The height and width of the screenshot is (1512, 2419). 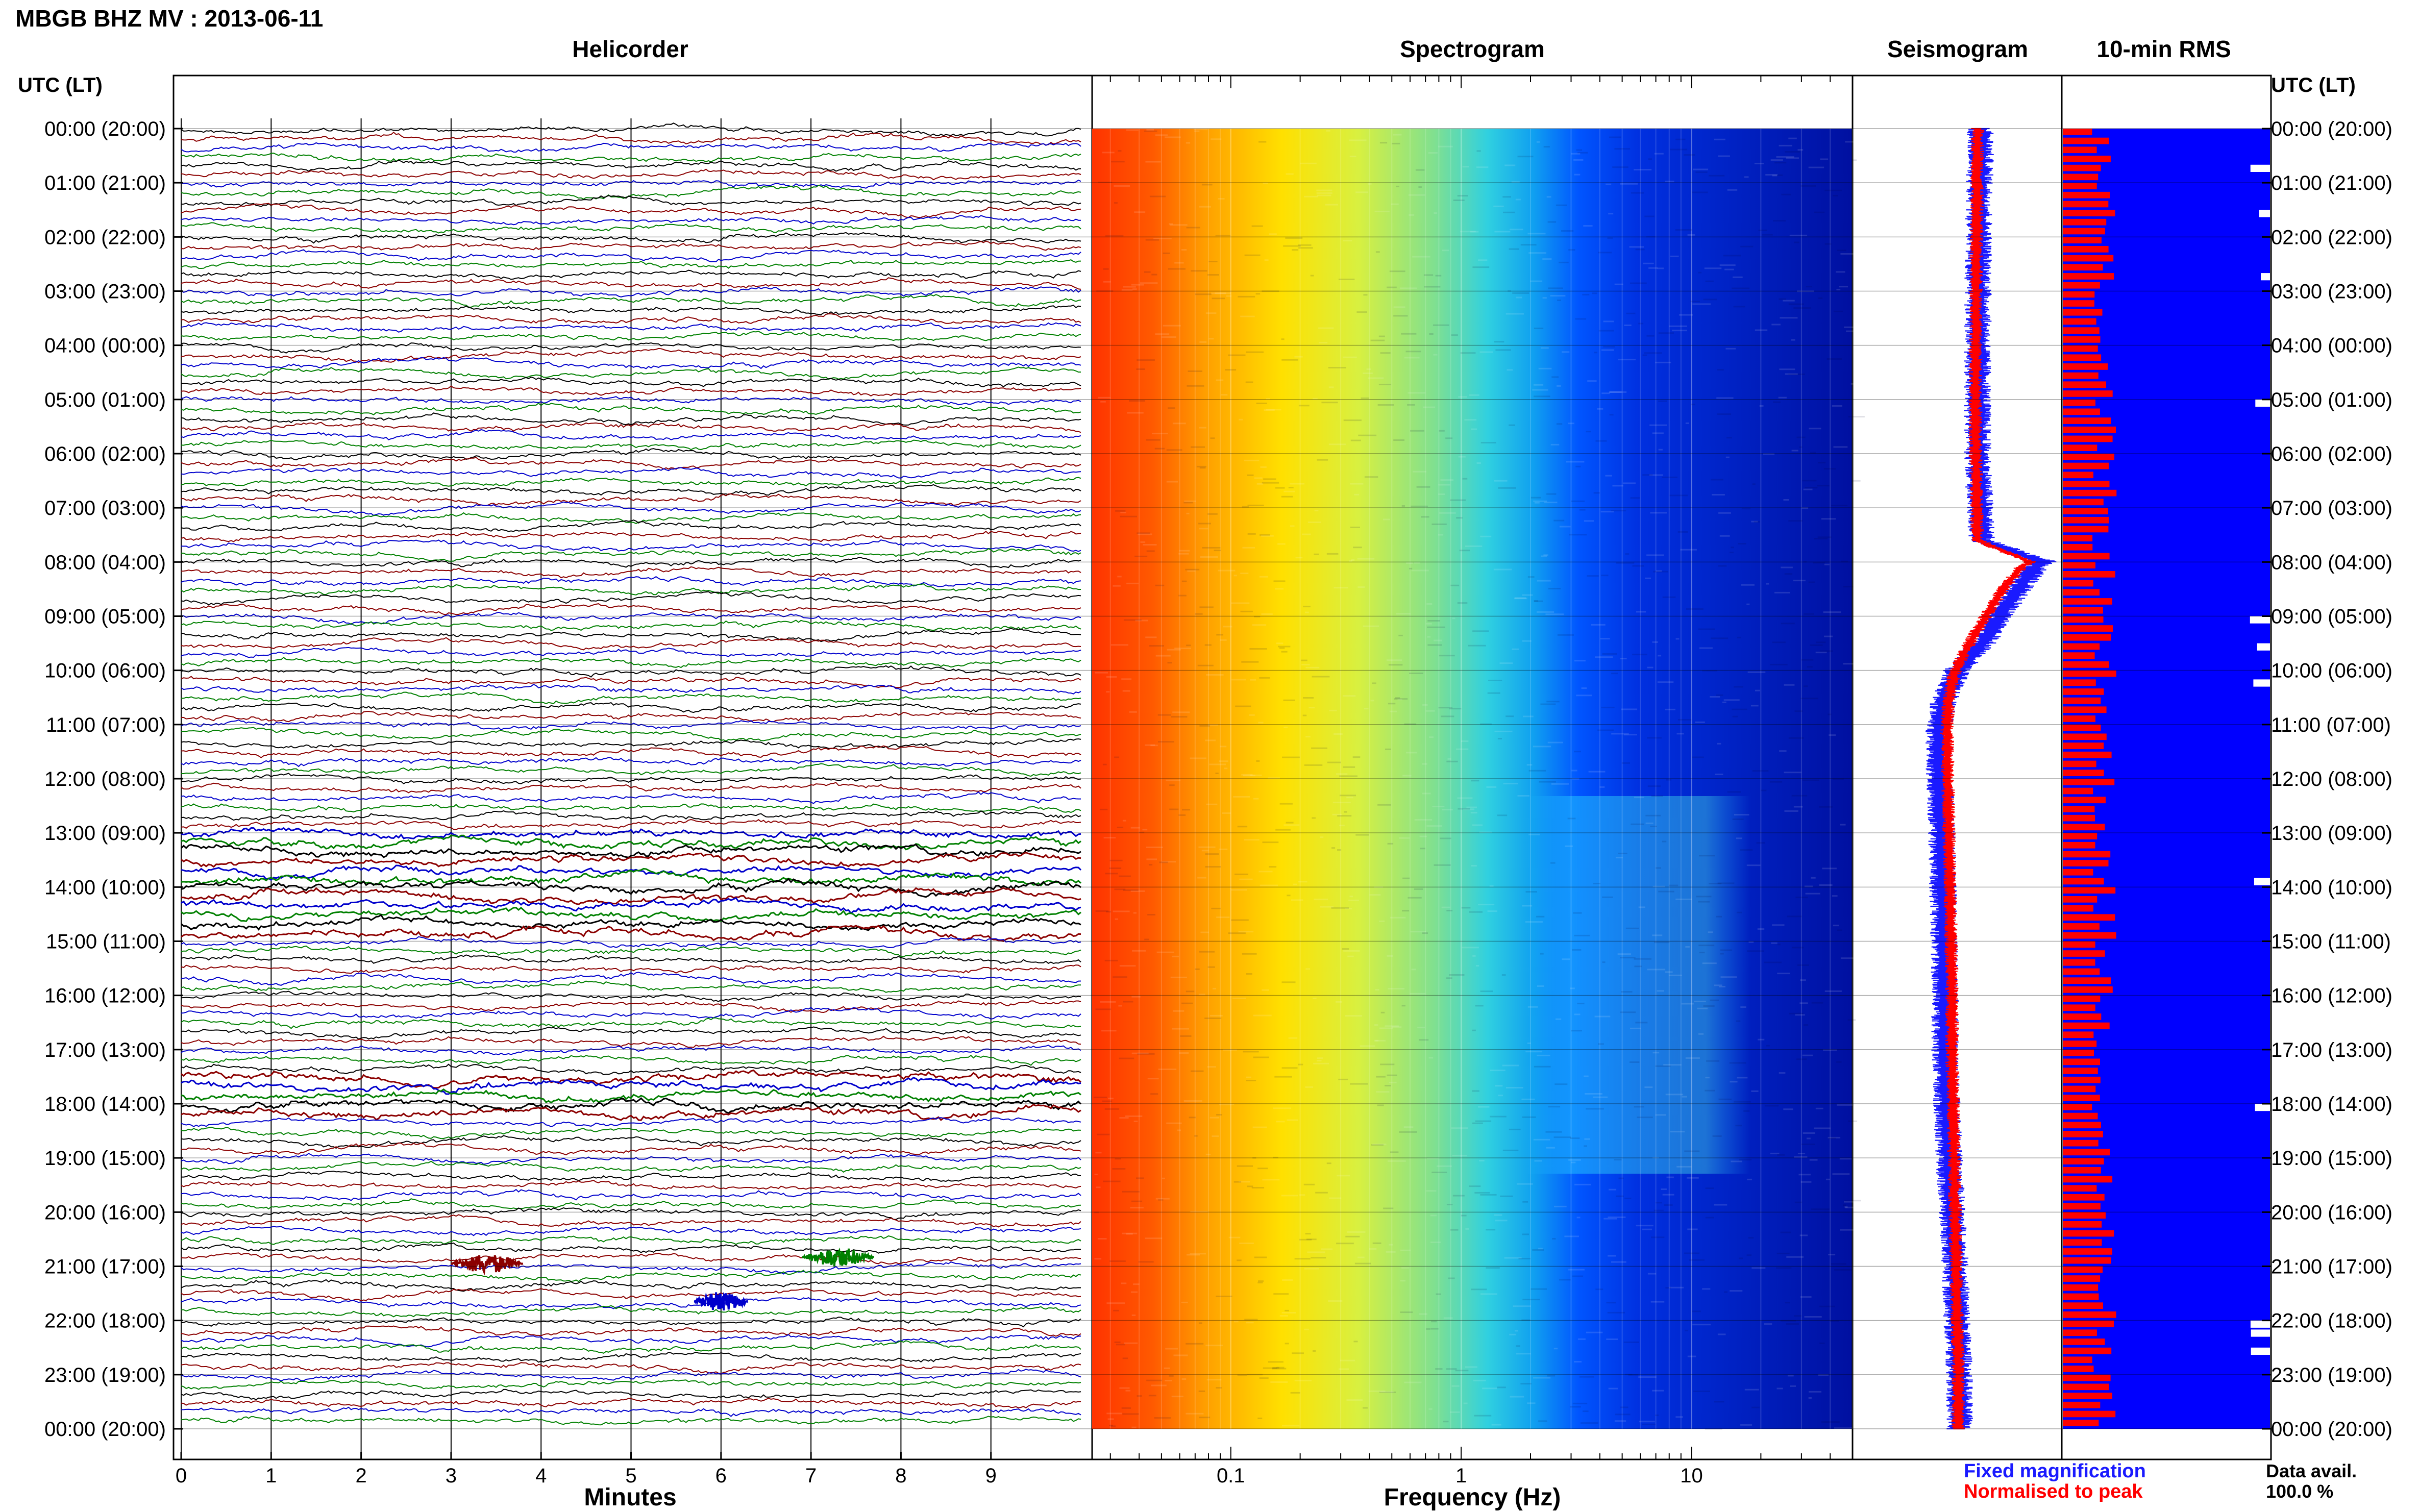 What do you see at coordinates (2331, 1267) in the screenshot?
I see `time-label-right: 21:00 (17:00)` at bounding box center [2331, 1267].